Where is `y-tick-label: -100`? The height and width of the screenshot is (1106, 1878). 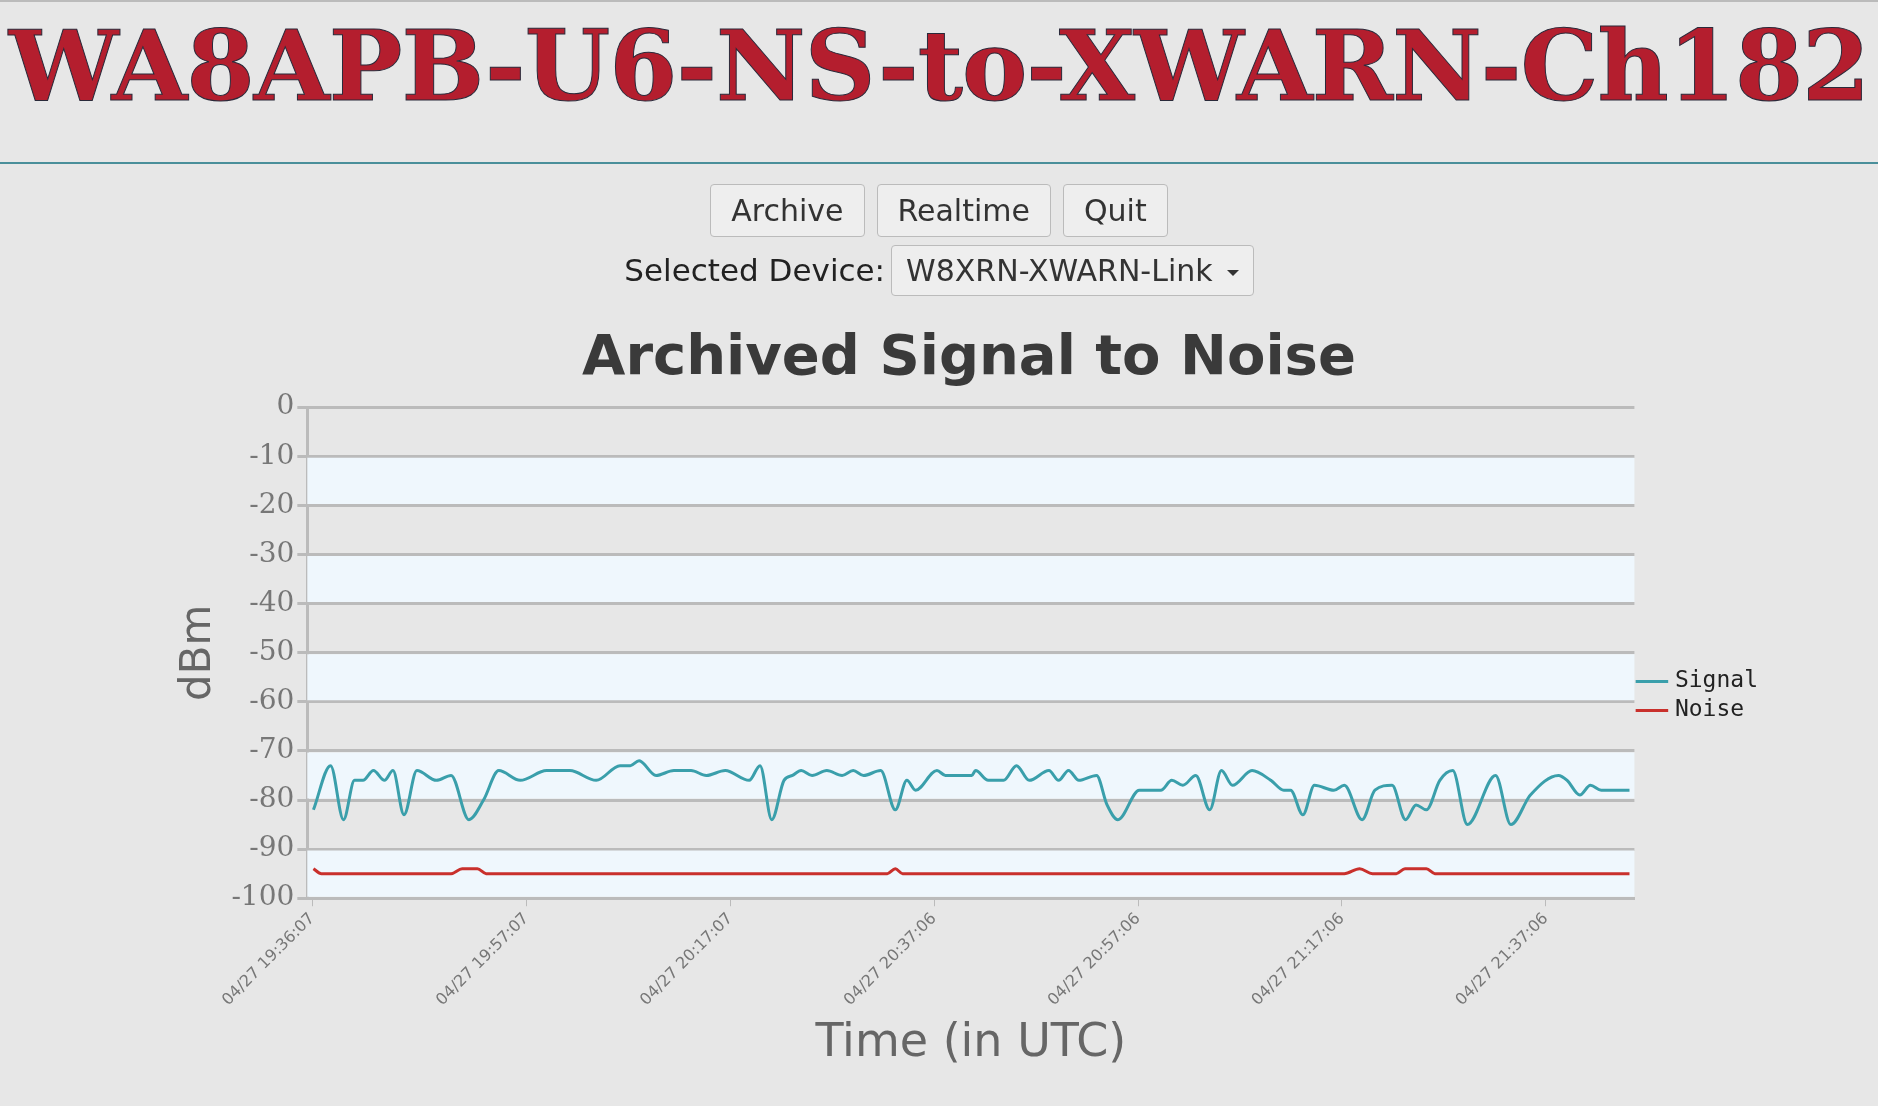 y-tick-label: -100 is located at coordinates (263, 896).